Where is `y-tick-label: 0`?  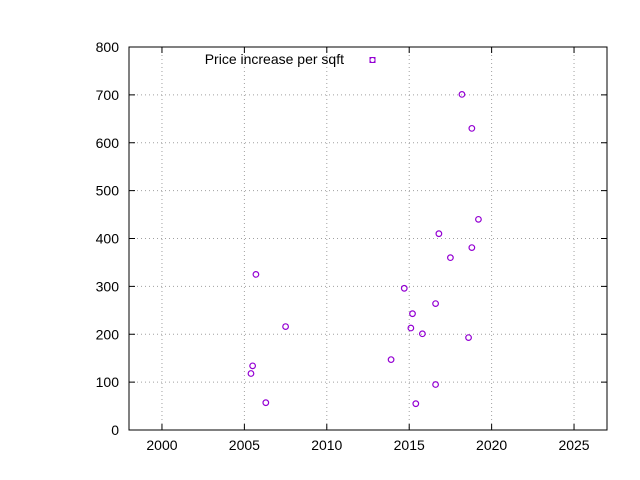
y-tick-label: 0 is located at coordinates (115, 430).